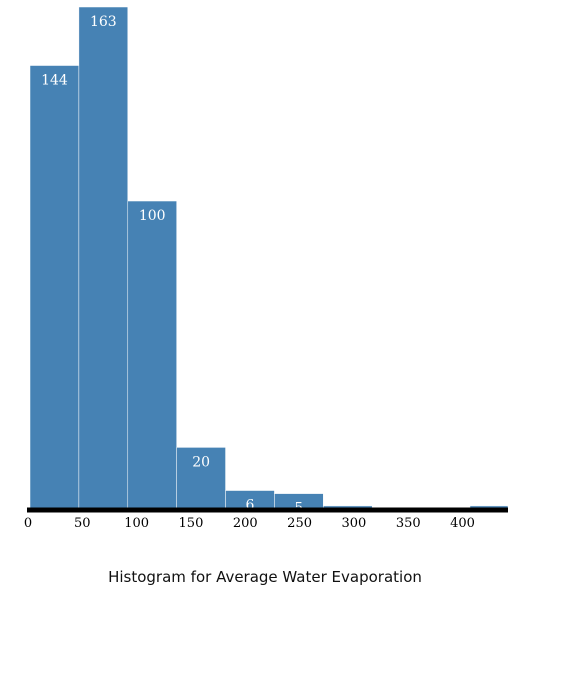  What do you see at coordinates (82, 523) in the screenshot?
I see `x-tick-label: 50` at bounding box center [82, 523].